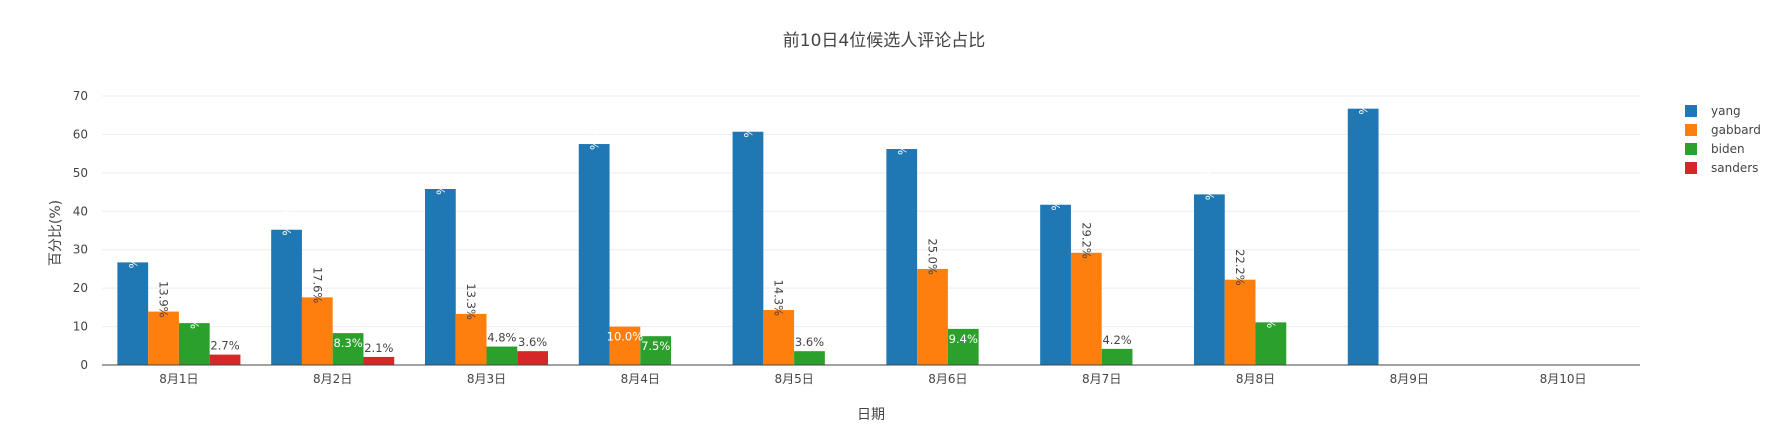 This screenshot has width=1768, height=436. What do you see at coordinates (224, 346) in the screenshot?
I see `bar-data-label: 2.7%` at bounding box center [224, 346].